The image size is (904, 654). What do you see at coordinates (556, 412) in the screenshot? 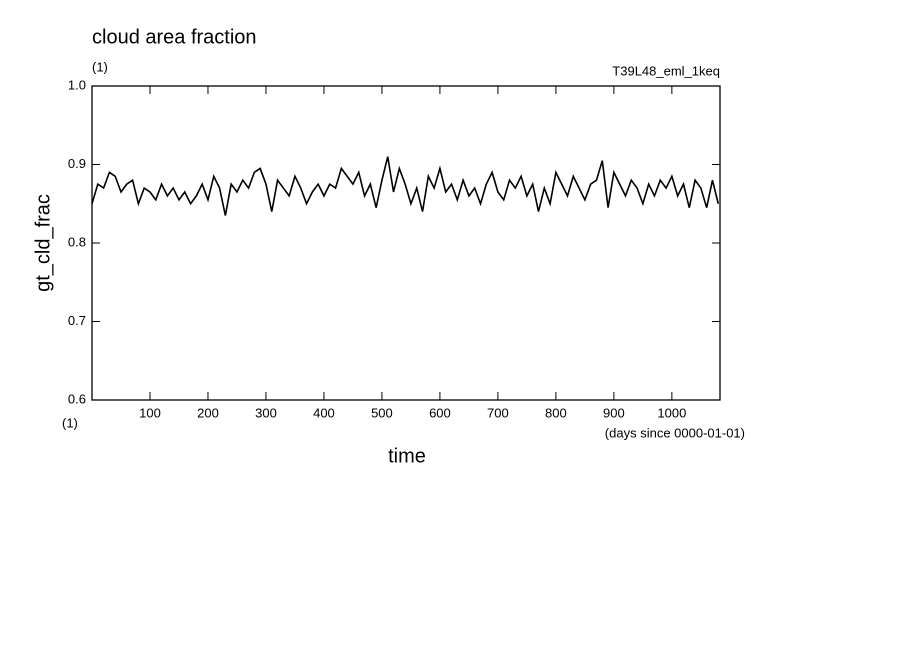
I see `x-tick-label: 800` at bounding box center [556, 412].